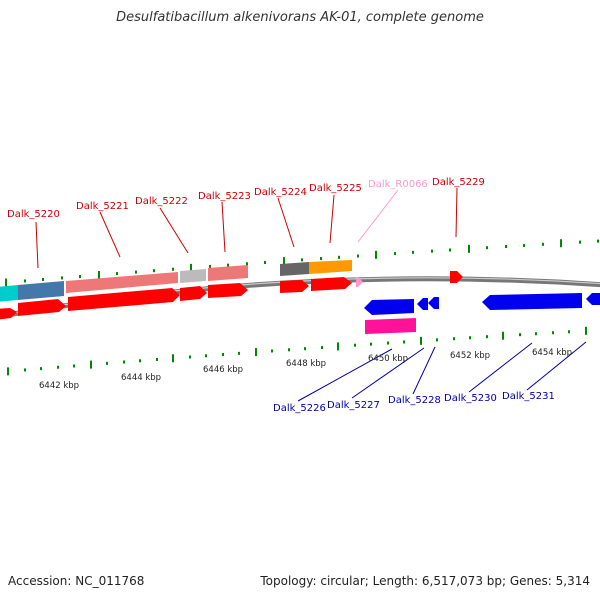  Describe the element at coordinates (552, 353) in the screenshot. I see `scale-label: 6454 kbp` at that location.